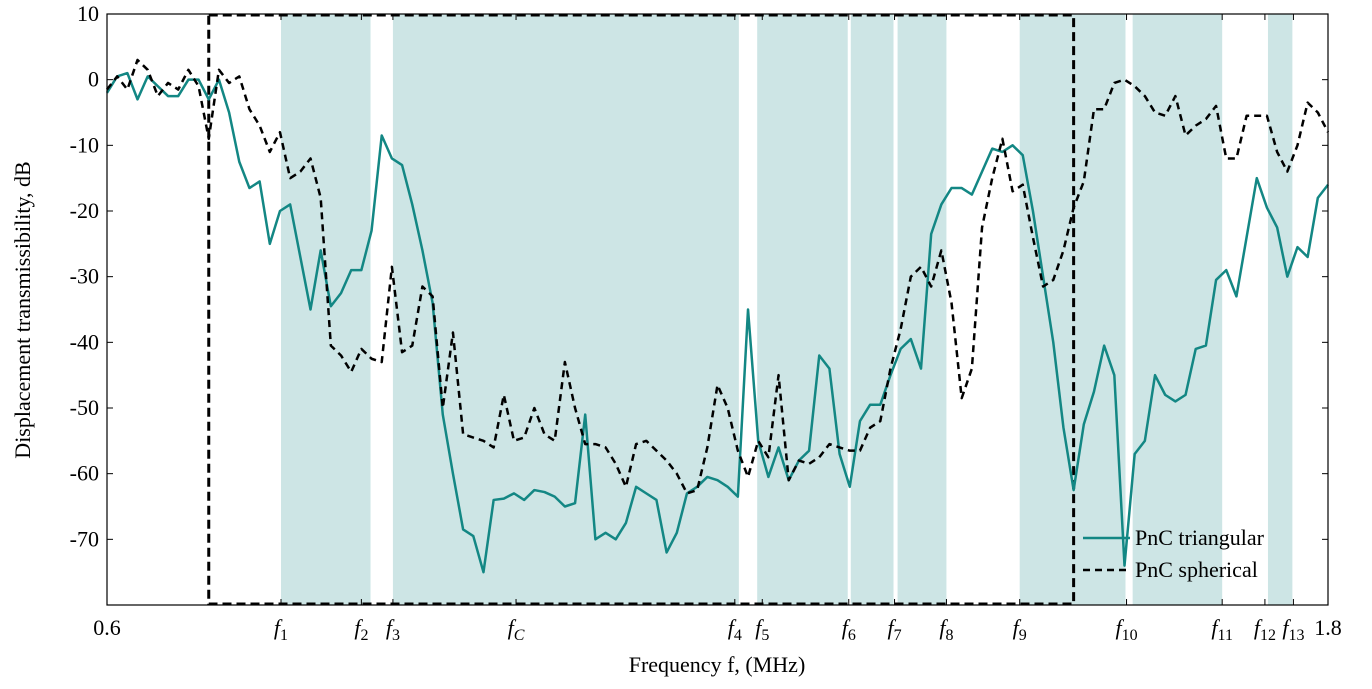 This screenshot has height=689, width=1372. I want to click on x-tick-label: f5, so click(762, 629).